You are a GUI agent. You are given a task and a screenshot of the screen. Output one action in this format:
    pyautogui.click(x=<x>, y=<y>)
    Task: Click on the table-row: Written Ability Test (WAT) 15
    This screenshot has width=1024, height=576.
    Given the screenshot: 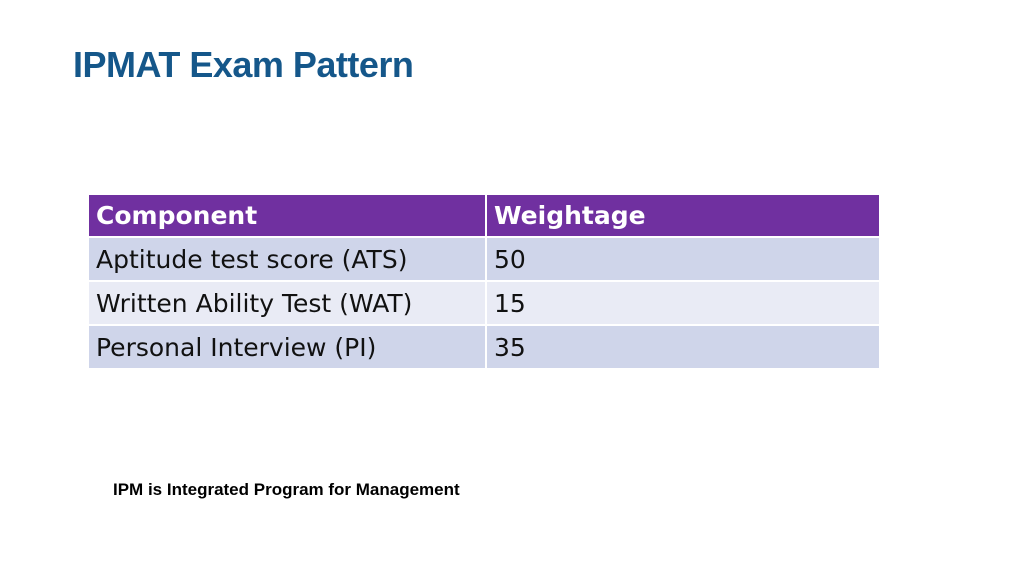 What is the action you would take?
    pyautogui.click(x=485, y=303)
    